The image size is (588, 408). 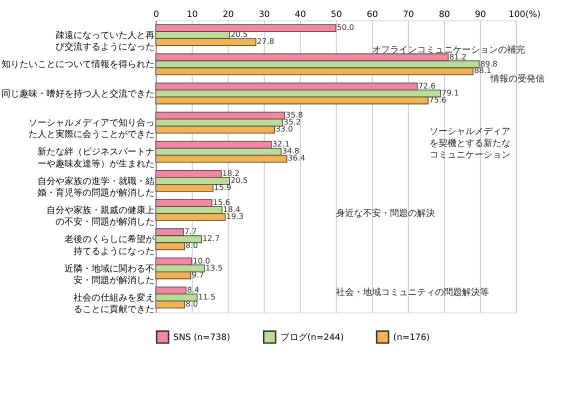 What do you see at coordinates (201, 338) in the screenshot?
I see `legend-label: SNS (n=738)` at bounding box center [201, 338].